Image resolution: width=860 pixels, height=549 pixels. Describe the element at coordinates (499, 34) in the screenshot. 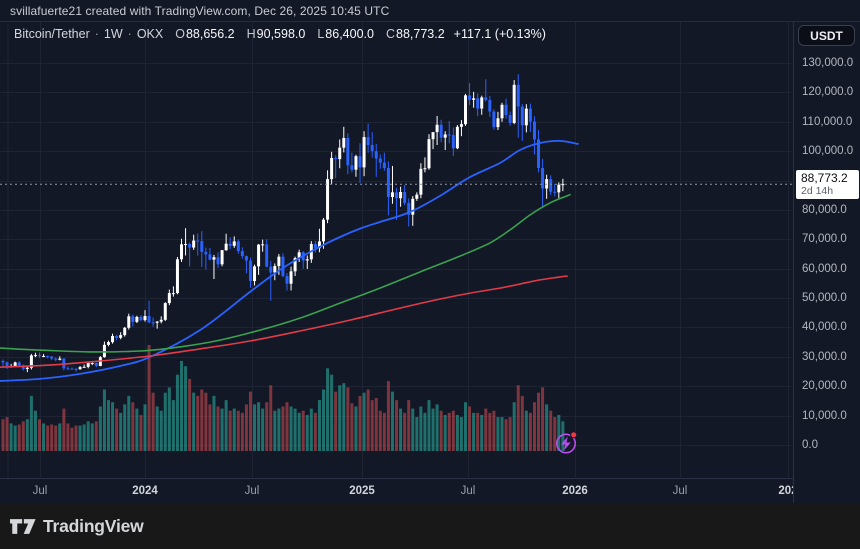

I see `price-change-value: +117.1 (+0.13%)` at that location.